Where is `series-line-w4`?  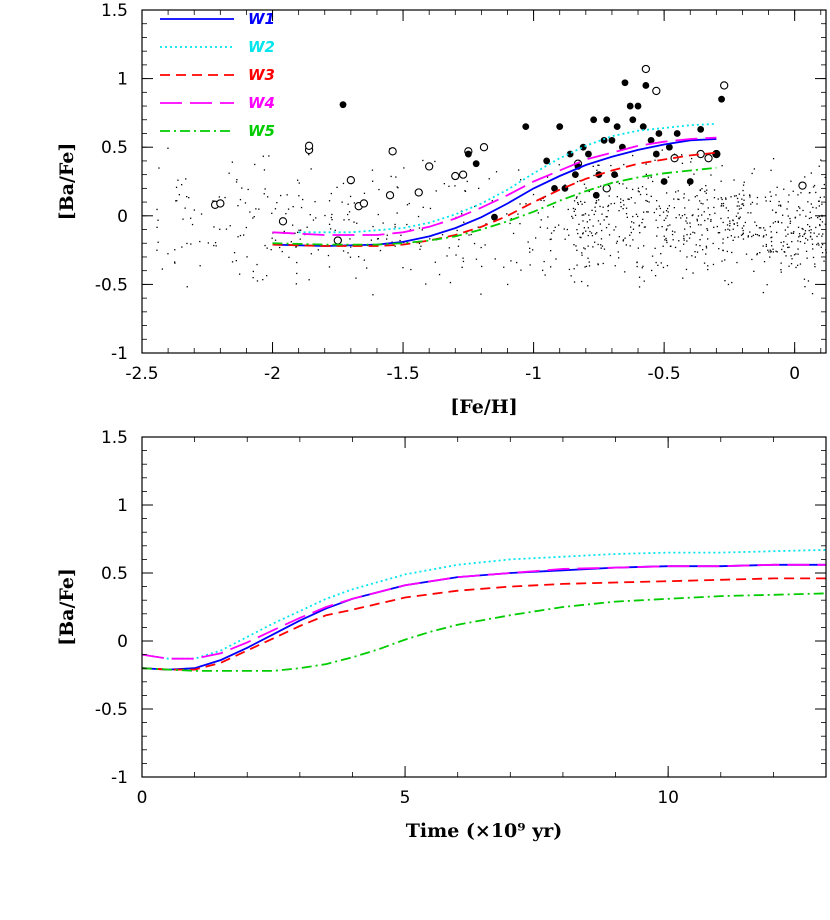
series-line-w4 is located at coordinates (494, 186).